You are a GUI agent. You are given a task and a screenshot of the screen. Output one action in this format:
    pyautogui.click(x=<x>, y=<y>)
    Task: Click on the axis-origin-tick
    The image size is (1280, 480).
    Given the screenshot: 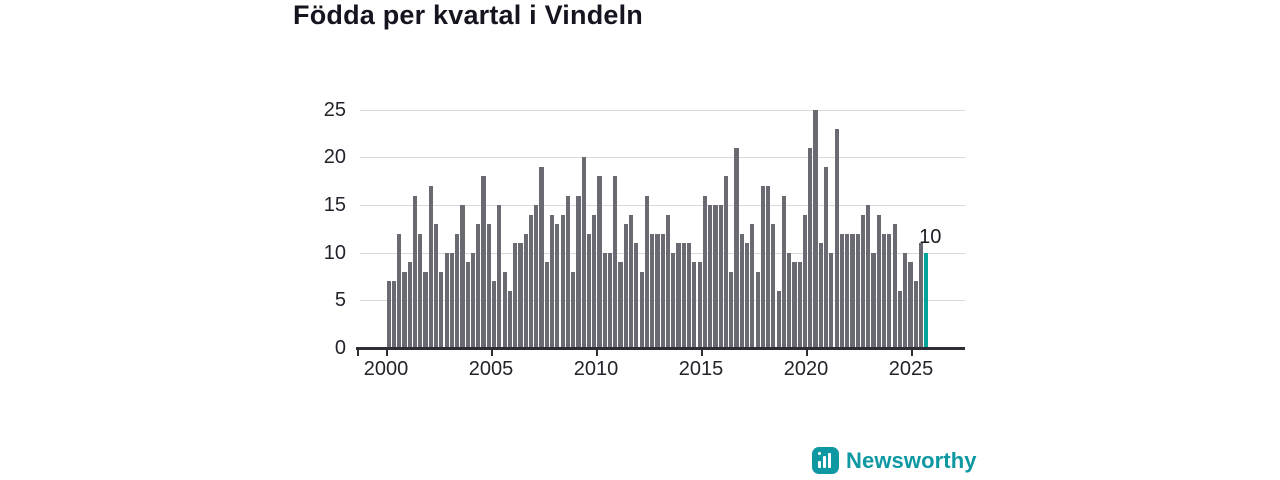 What is the action you would take?
    pyautogui.click(x=358, y=352)
    